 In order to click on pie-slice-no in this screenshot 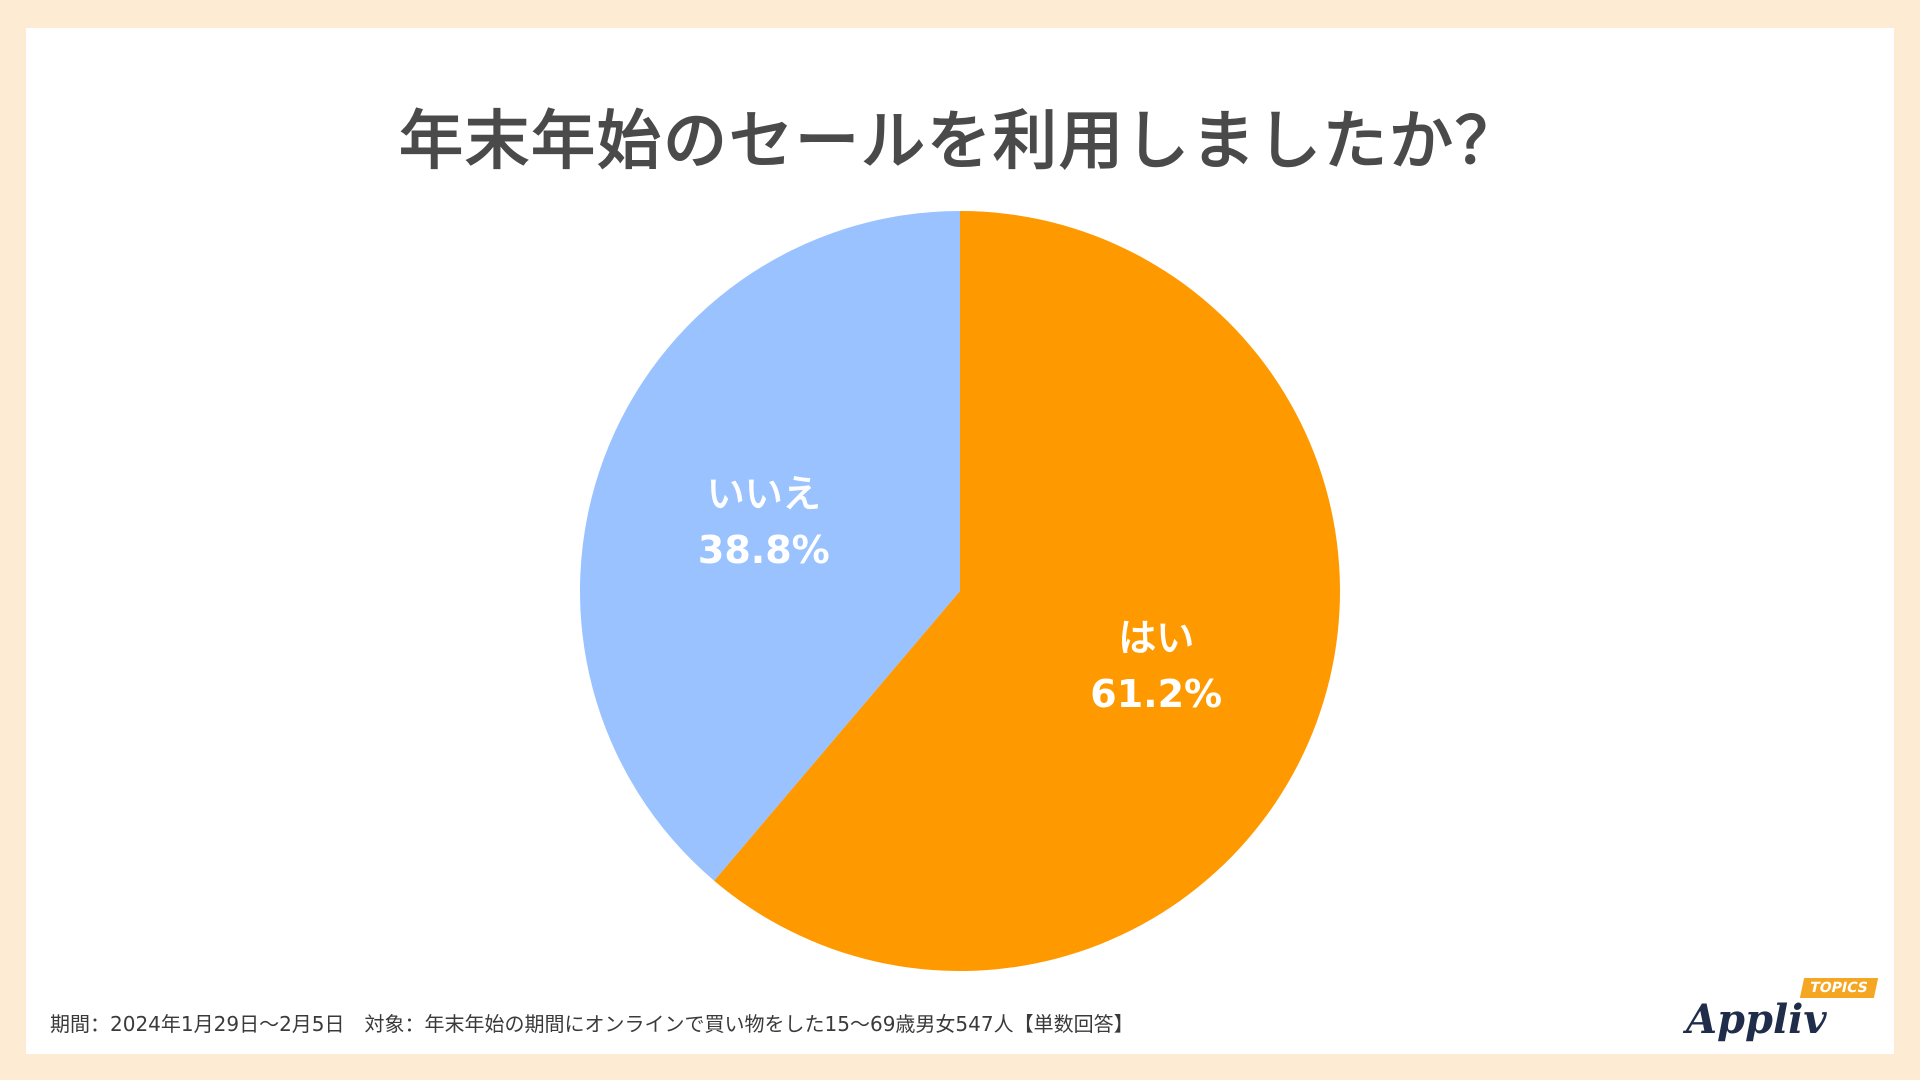, I will do `click(769, 546)`.